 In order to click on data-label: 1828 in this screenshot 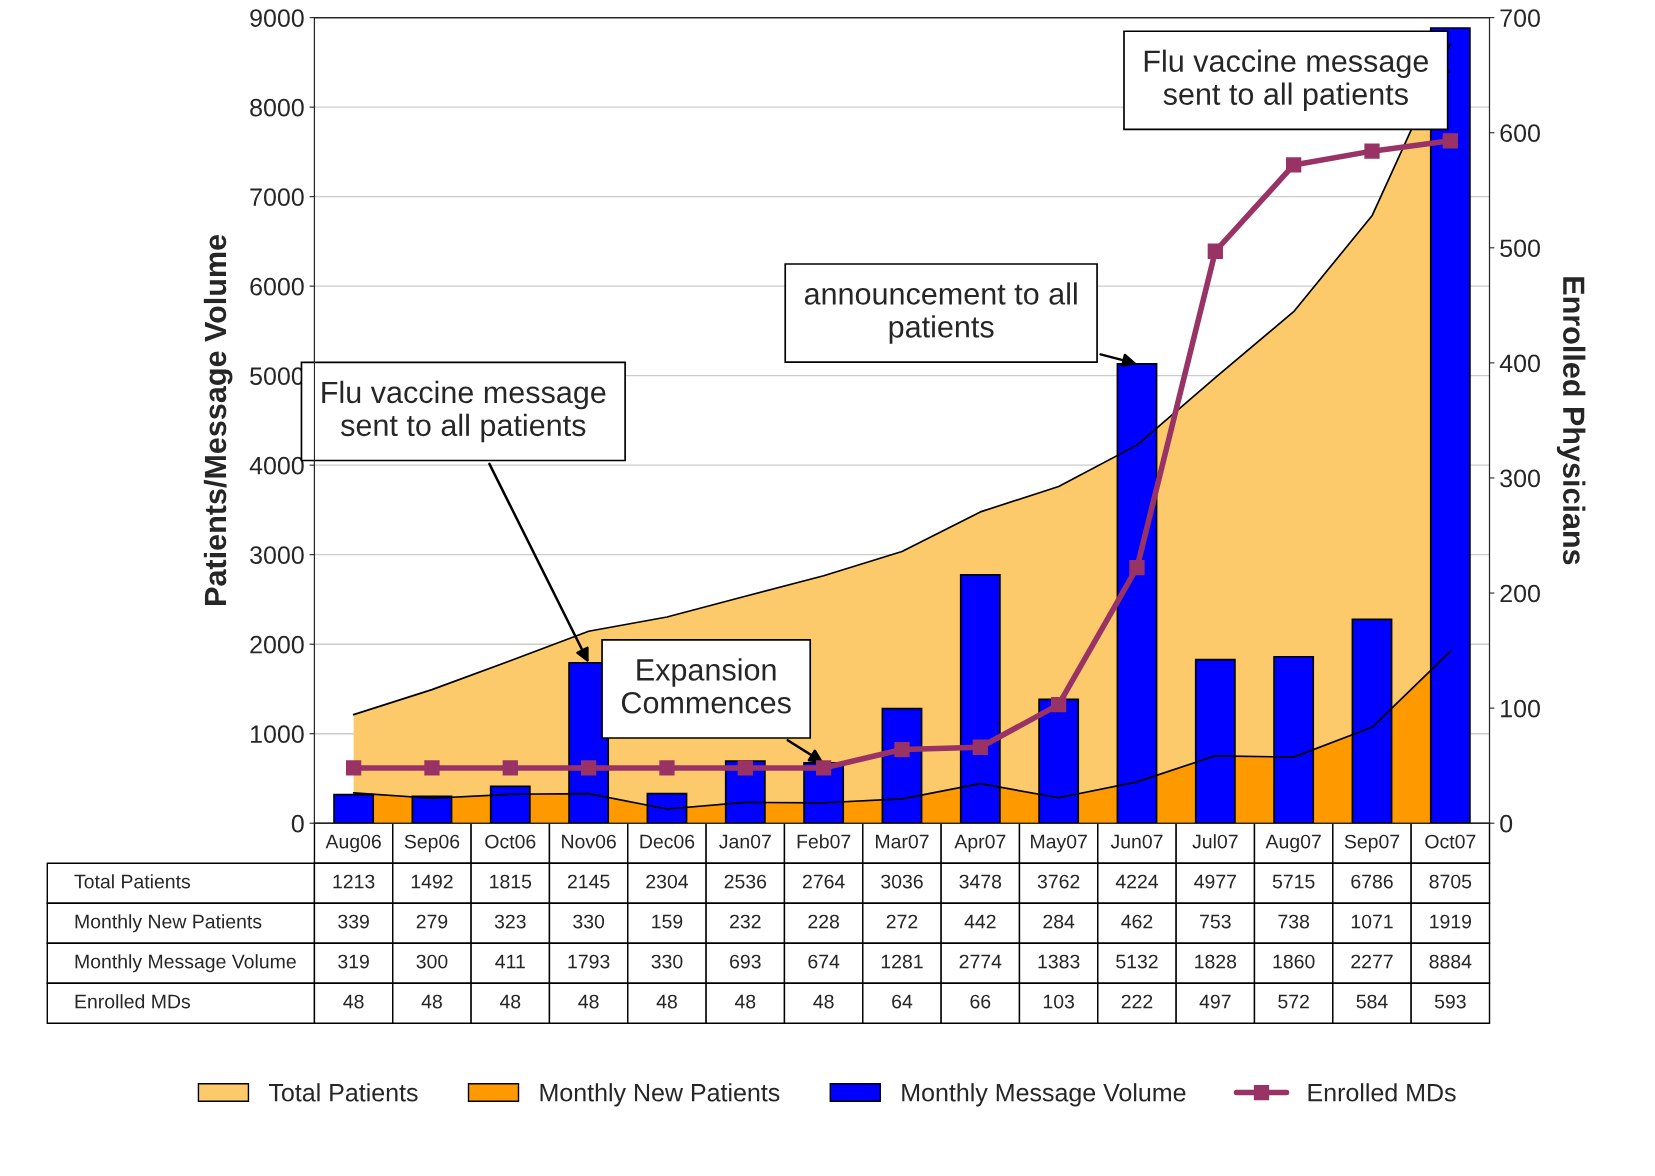, I will do `click(1216, 961)`.